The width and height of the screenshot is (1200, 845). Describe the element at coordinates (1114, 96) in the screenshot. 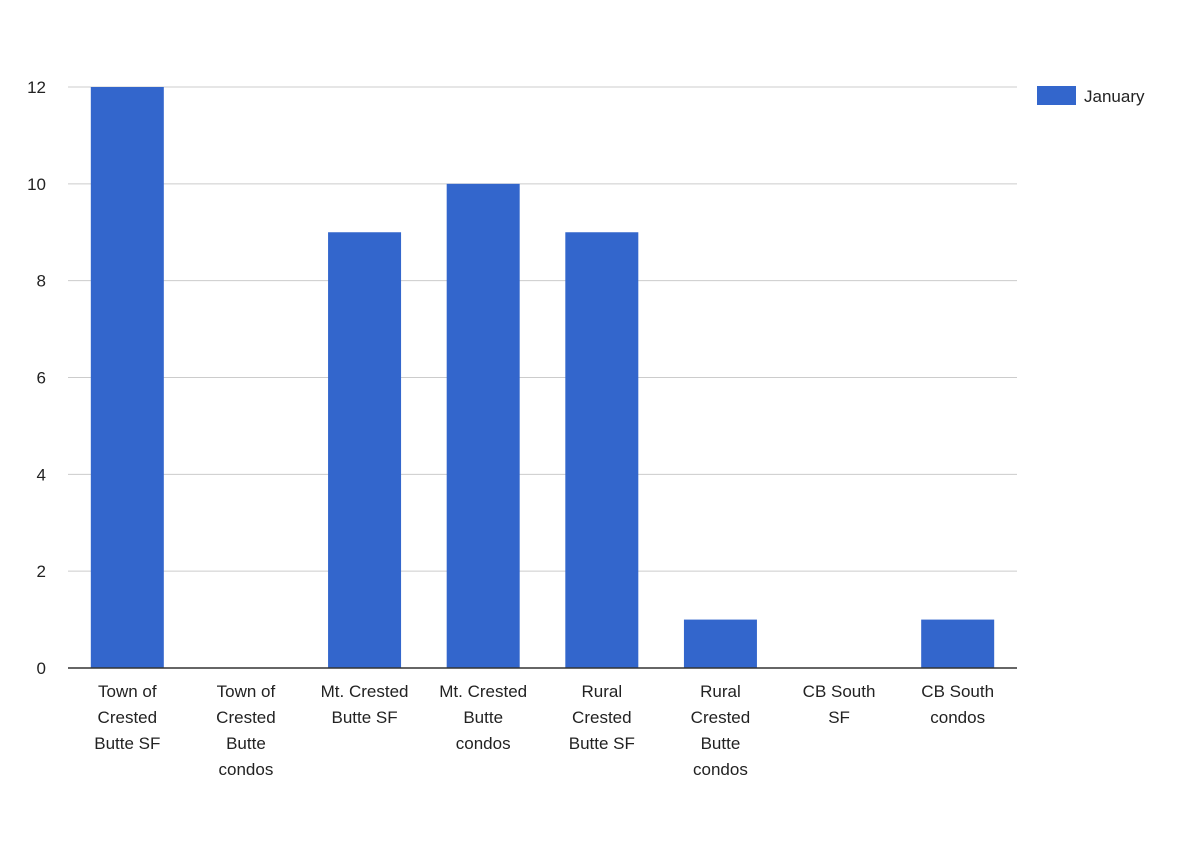

I see `legend-label-january: January` at that location.